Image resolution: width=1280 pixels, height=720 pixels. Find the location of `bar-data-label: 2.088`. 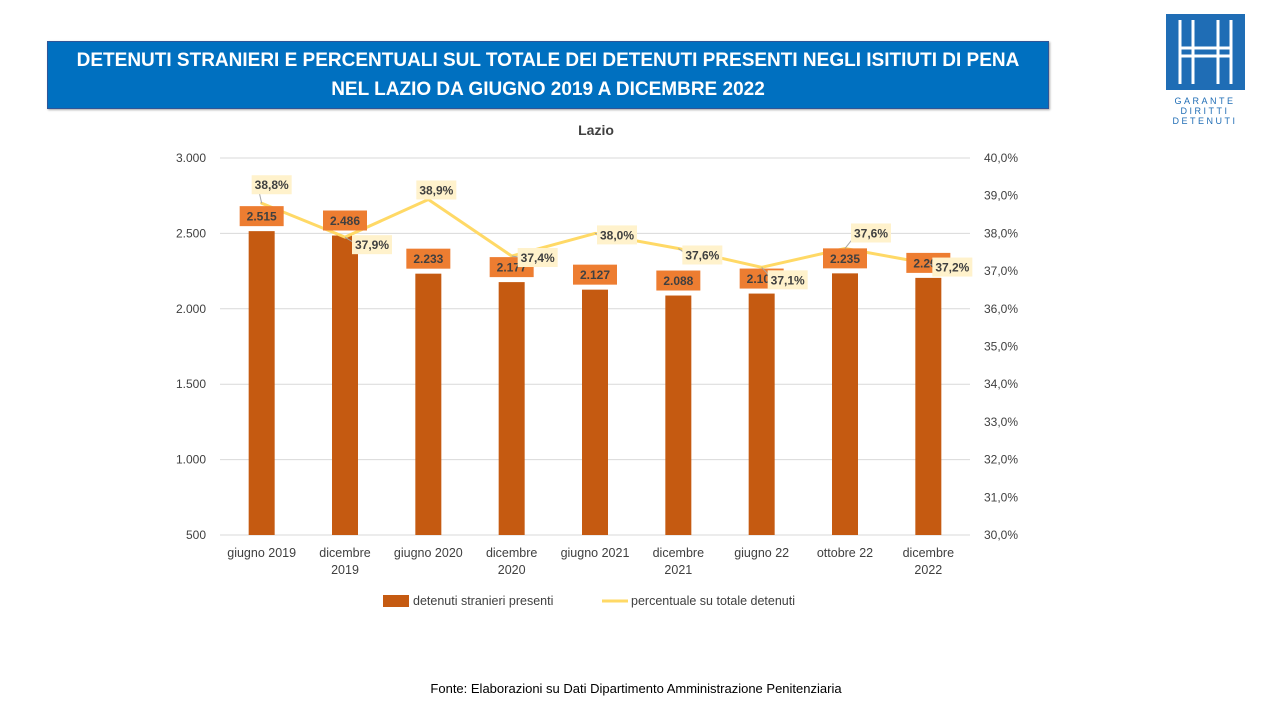

bar-data-label: 2.088 is located at coordinates (678, 281).